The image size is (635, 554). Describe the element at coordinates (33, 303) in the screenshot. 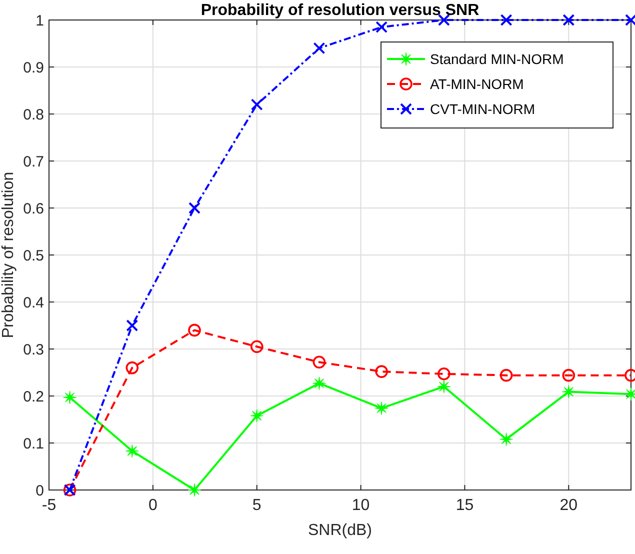

I see `y-tick-label: 0.4` at that location.